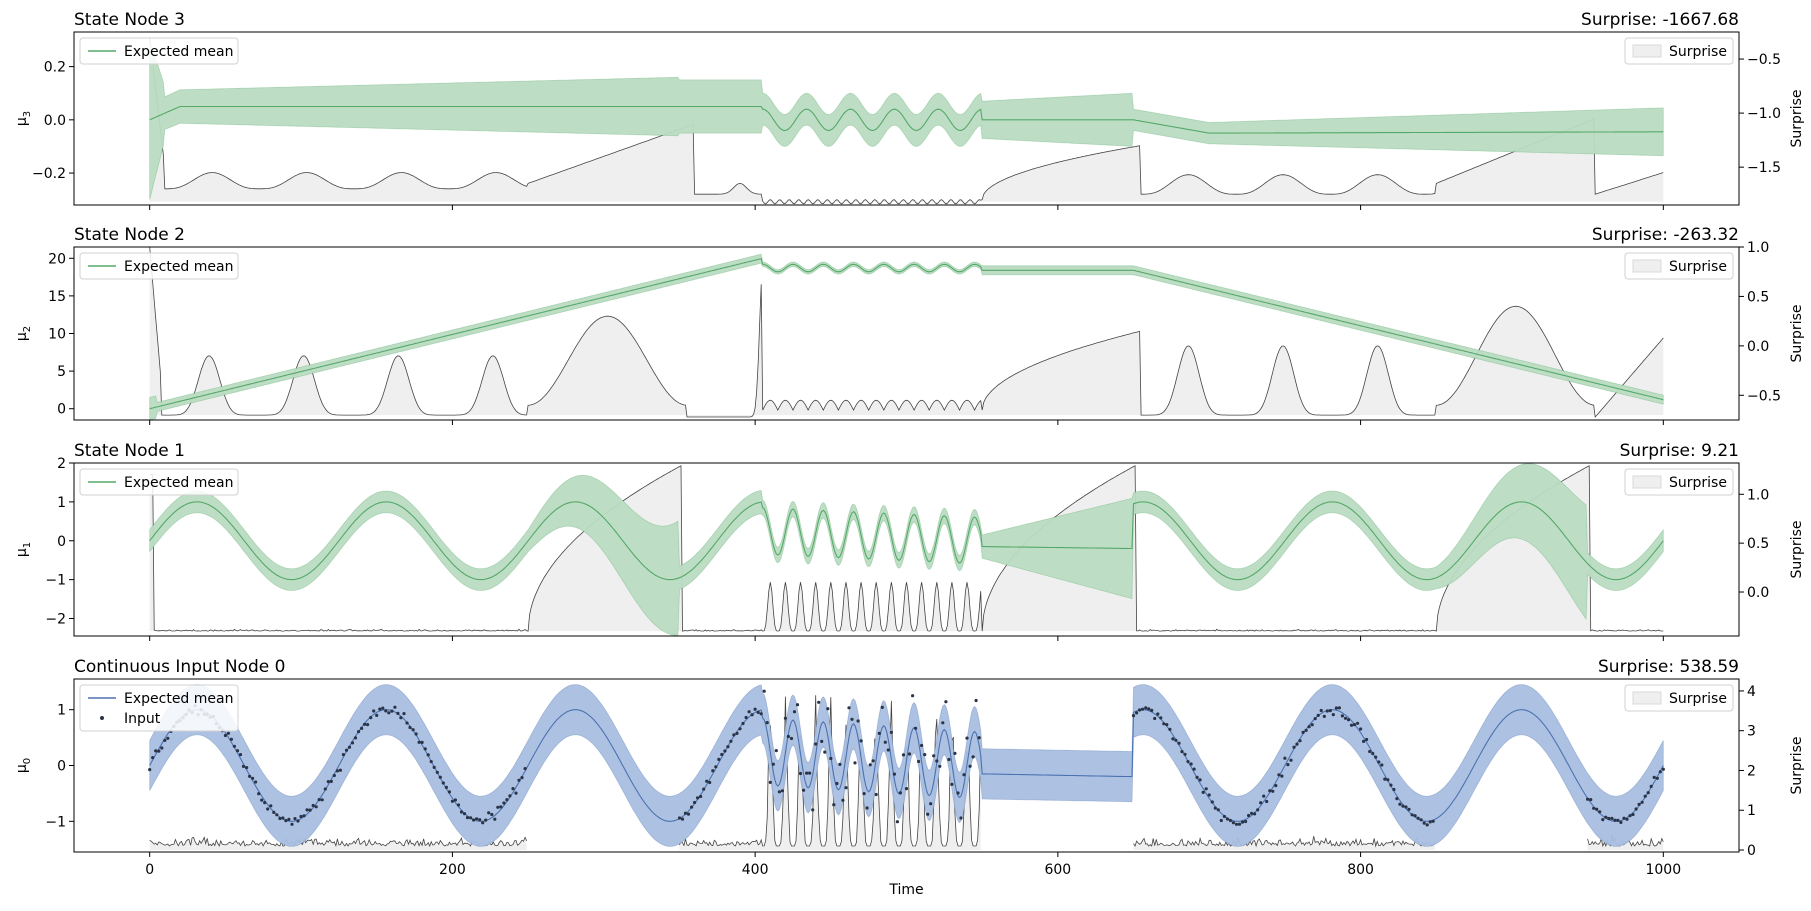 This screenshot has height=911, width=1811. What do you see at coordinates (1647, 266) in the screenshot?
I see `legend-surprise-swatch` at bounding box center [1647, 266].